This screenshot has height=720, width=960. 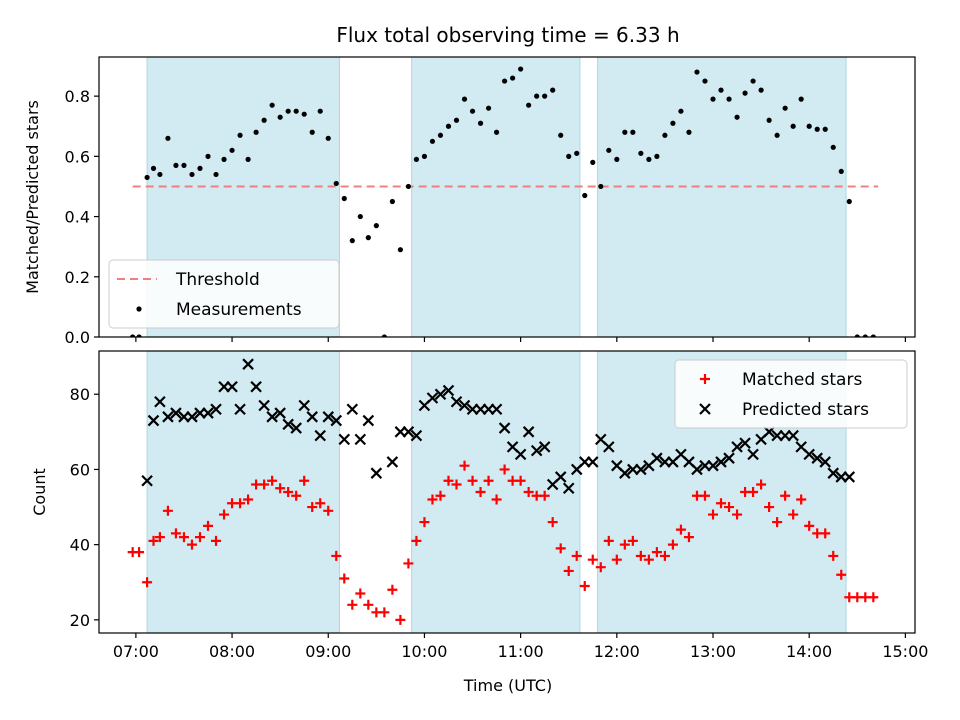 What do you see at coordinates (32, 197) in the screenshot?
I see `y-axis-label: Matched/Predicted stars` at bounding box center [32, 197].